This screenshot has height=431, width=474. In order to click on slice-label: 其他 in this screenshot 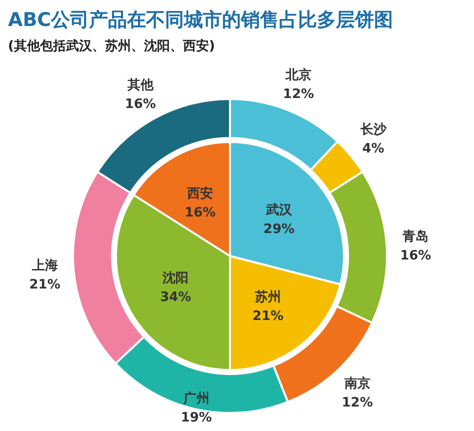, I will do `click(140, 86)`.